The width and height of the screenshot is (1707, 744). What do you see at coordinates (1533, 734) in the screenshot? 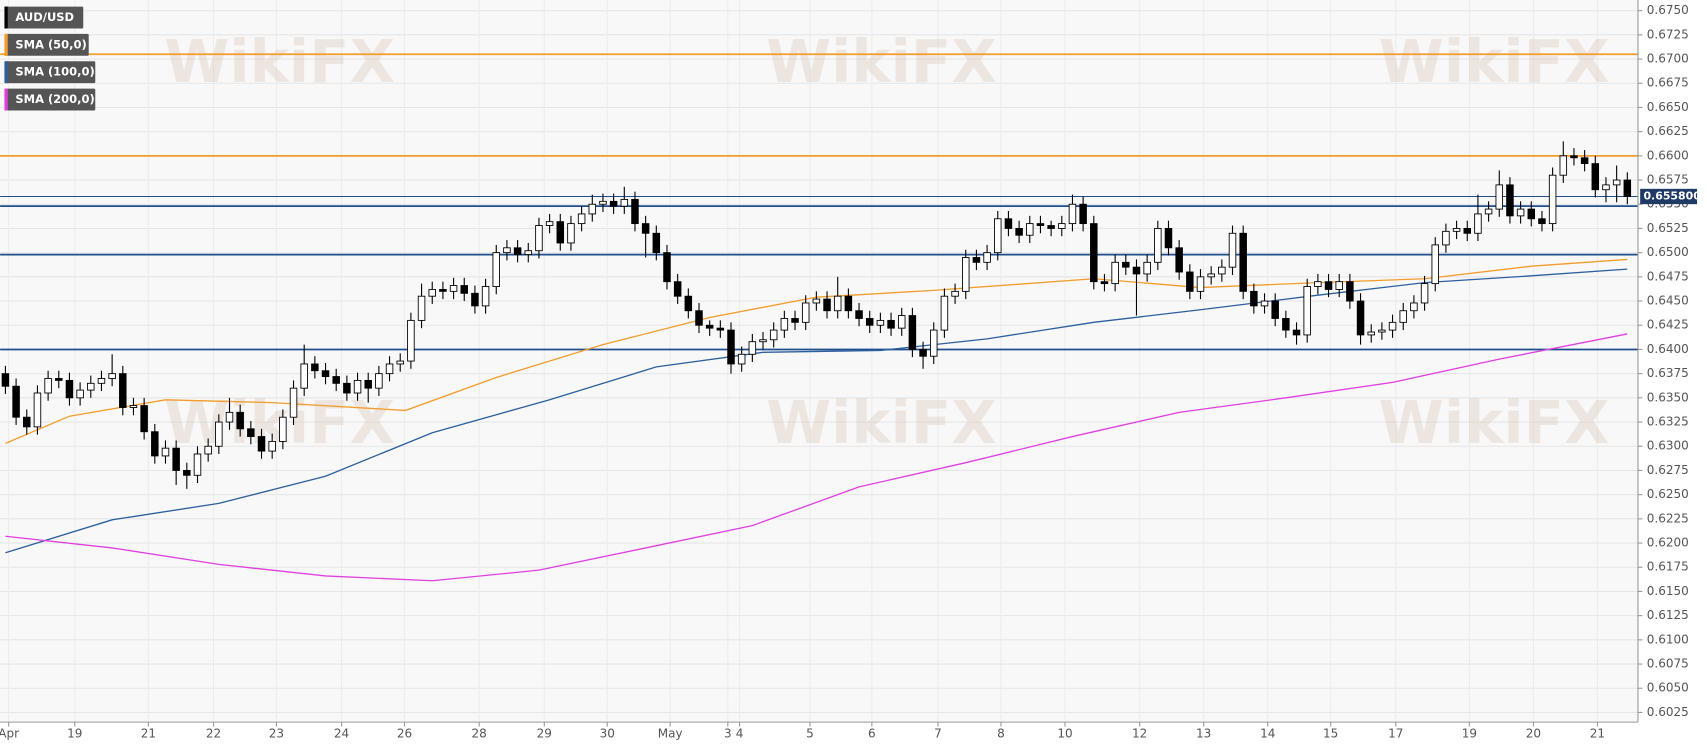
I see `x-tick-label: 20` at bounding box center [1533, 734].